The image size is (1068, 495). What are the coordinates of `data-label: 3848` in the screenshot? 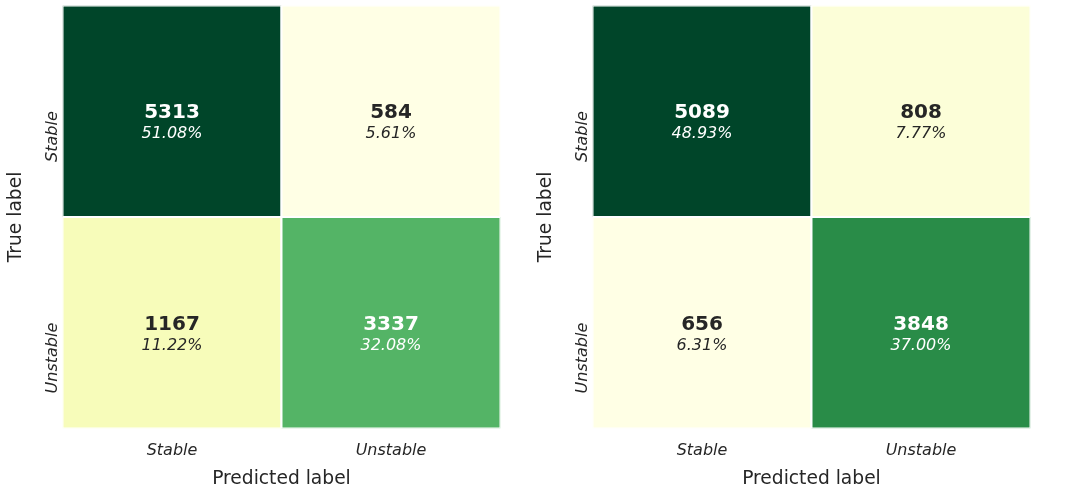 It's located at (921, 322).